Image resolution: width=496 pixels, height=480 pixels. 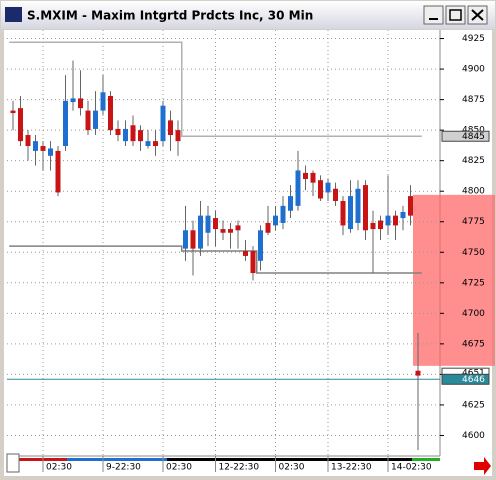 What do you see at coordinates (473, 192) in the screenshot?
I see `y-tick-label: 4800` at bounding box center [473, 192].